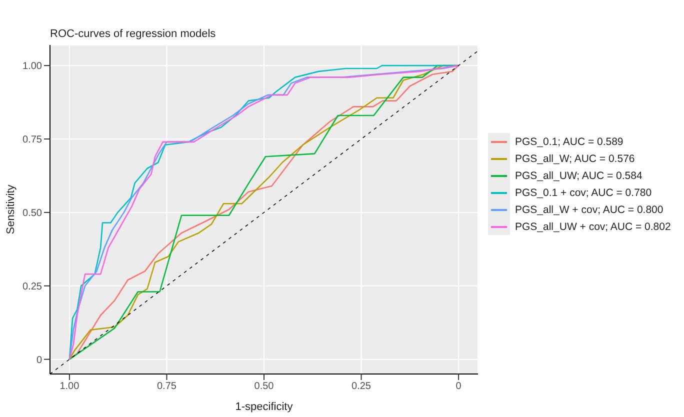  What do you see at coordinates (32, 213) in the screenshot?
I see `y-tick-label: 0.50` at bounding box center [32, 213].